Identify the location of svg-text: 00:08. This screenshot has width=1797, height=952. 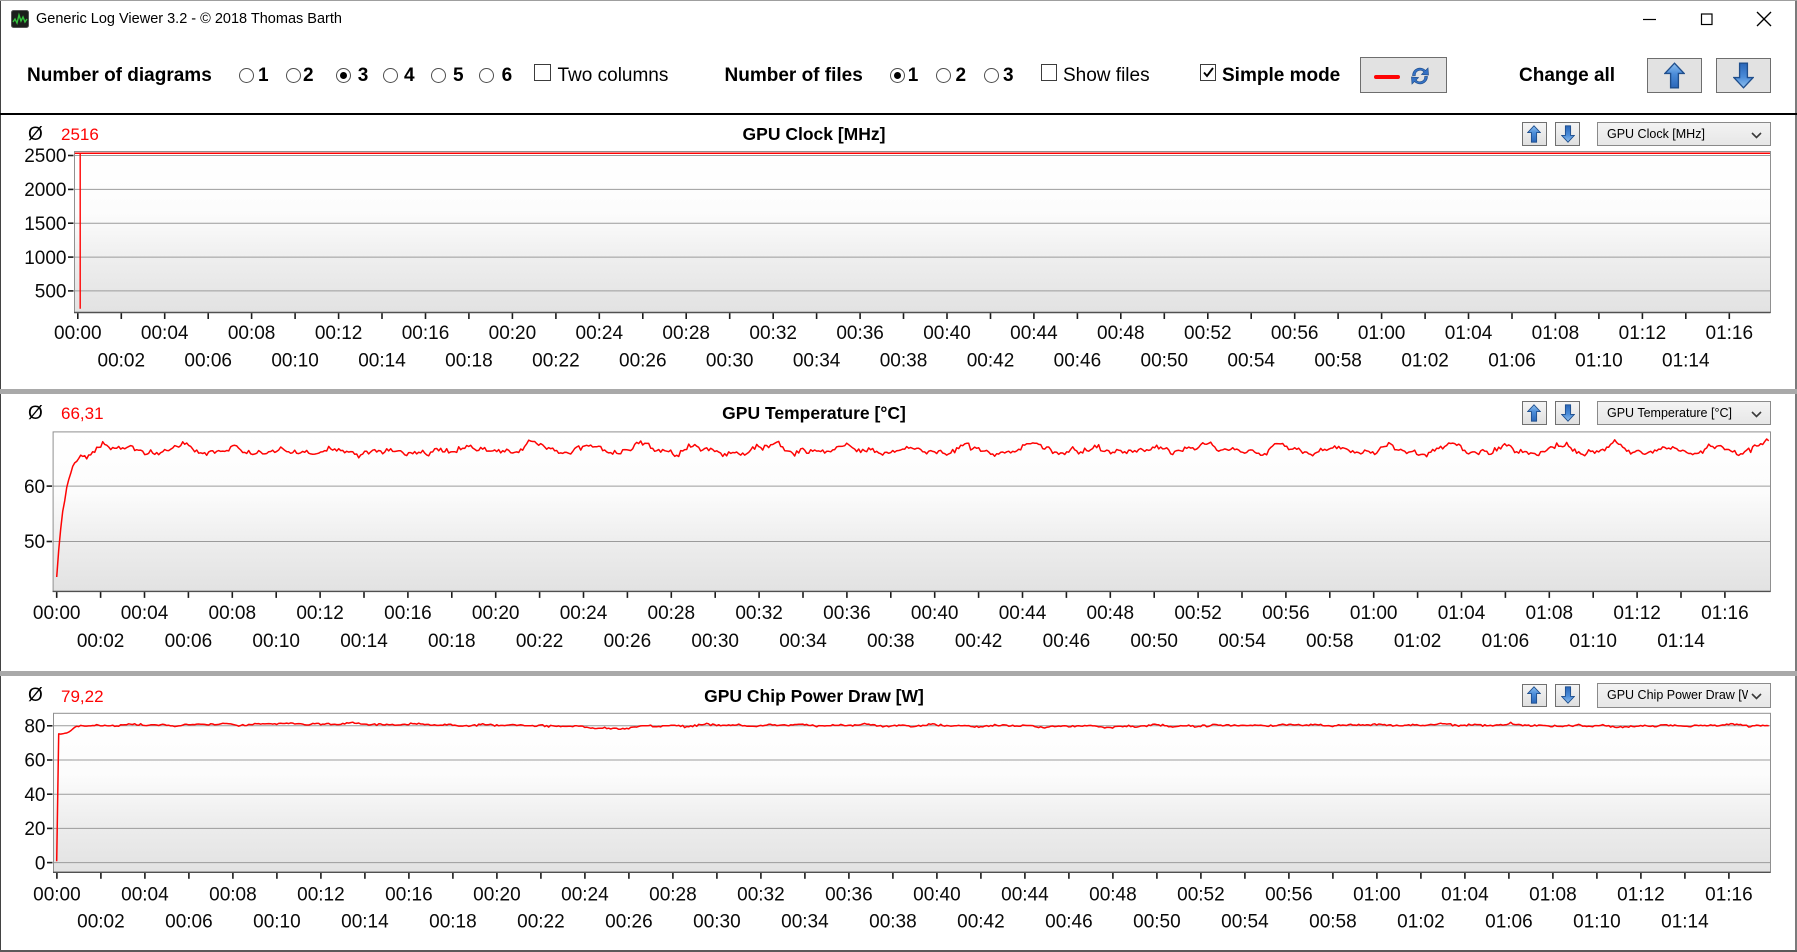
(233, 613).